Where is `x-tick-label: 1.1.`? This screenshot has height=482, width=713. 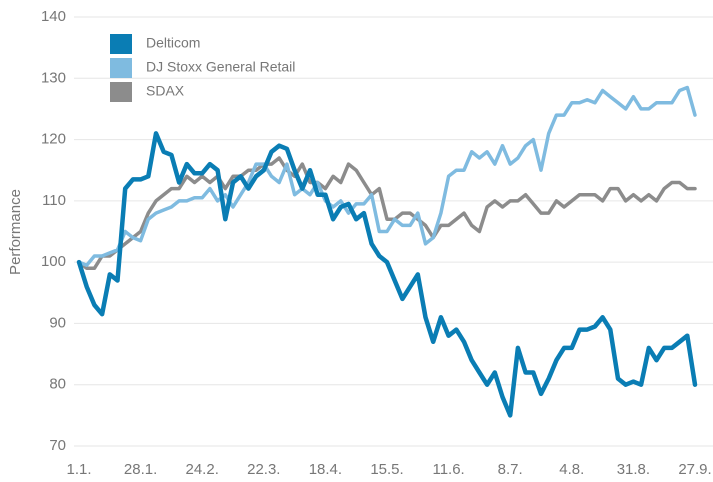 x-tick-label: 1.1. is located at coordinates (78, 469).